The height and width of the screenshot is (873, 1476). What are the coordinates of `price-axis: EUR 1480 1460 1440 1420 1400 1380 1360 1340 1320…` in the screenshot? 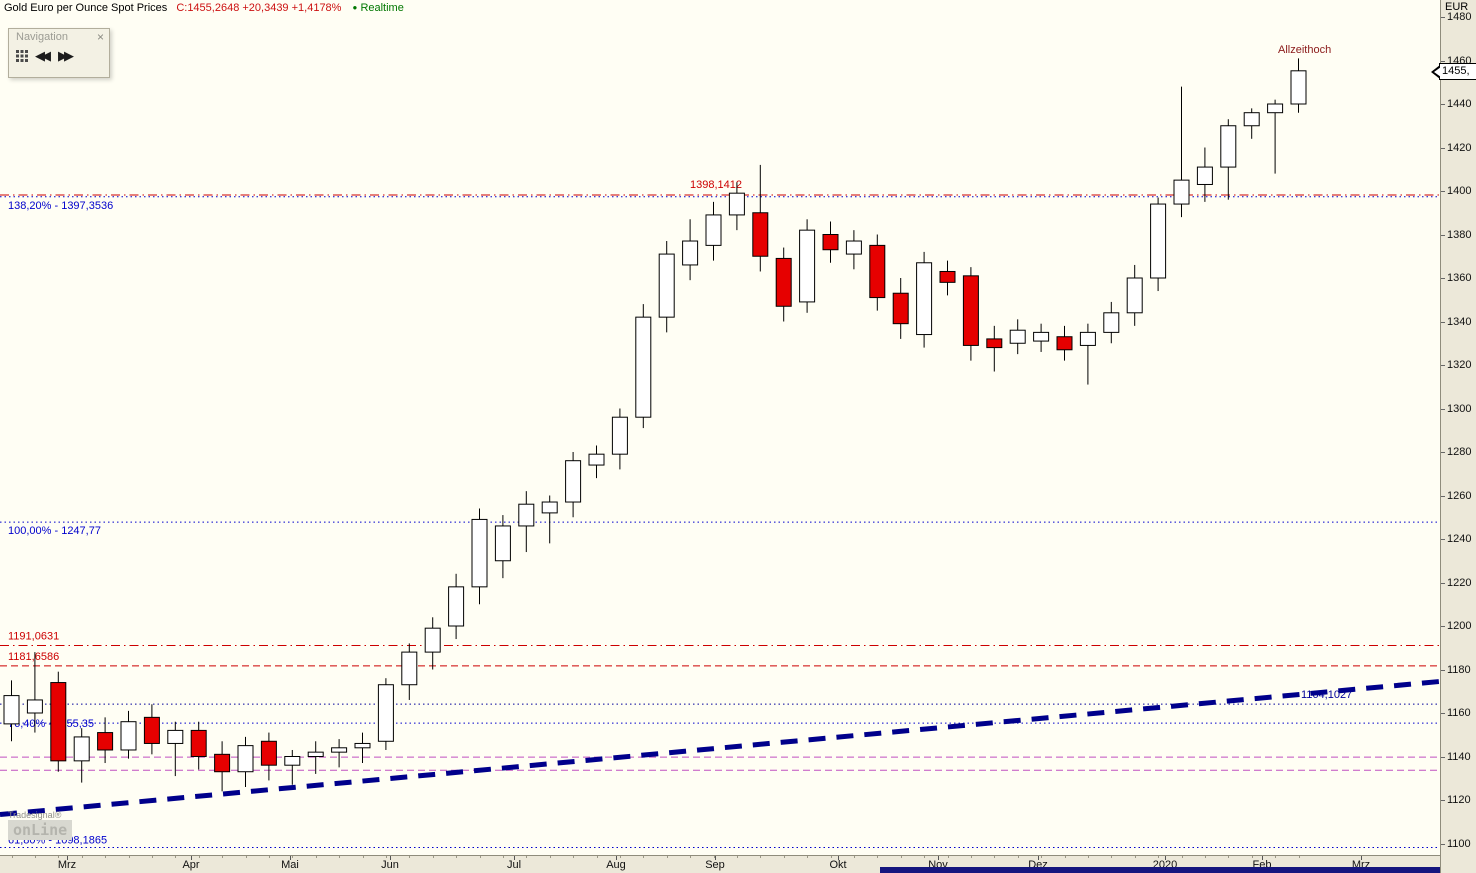 It's located at (1458, 436).